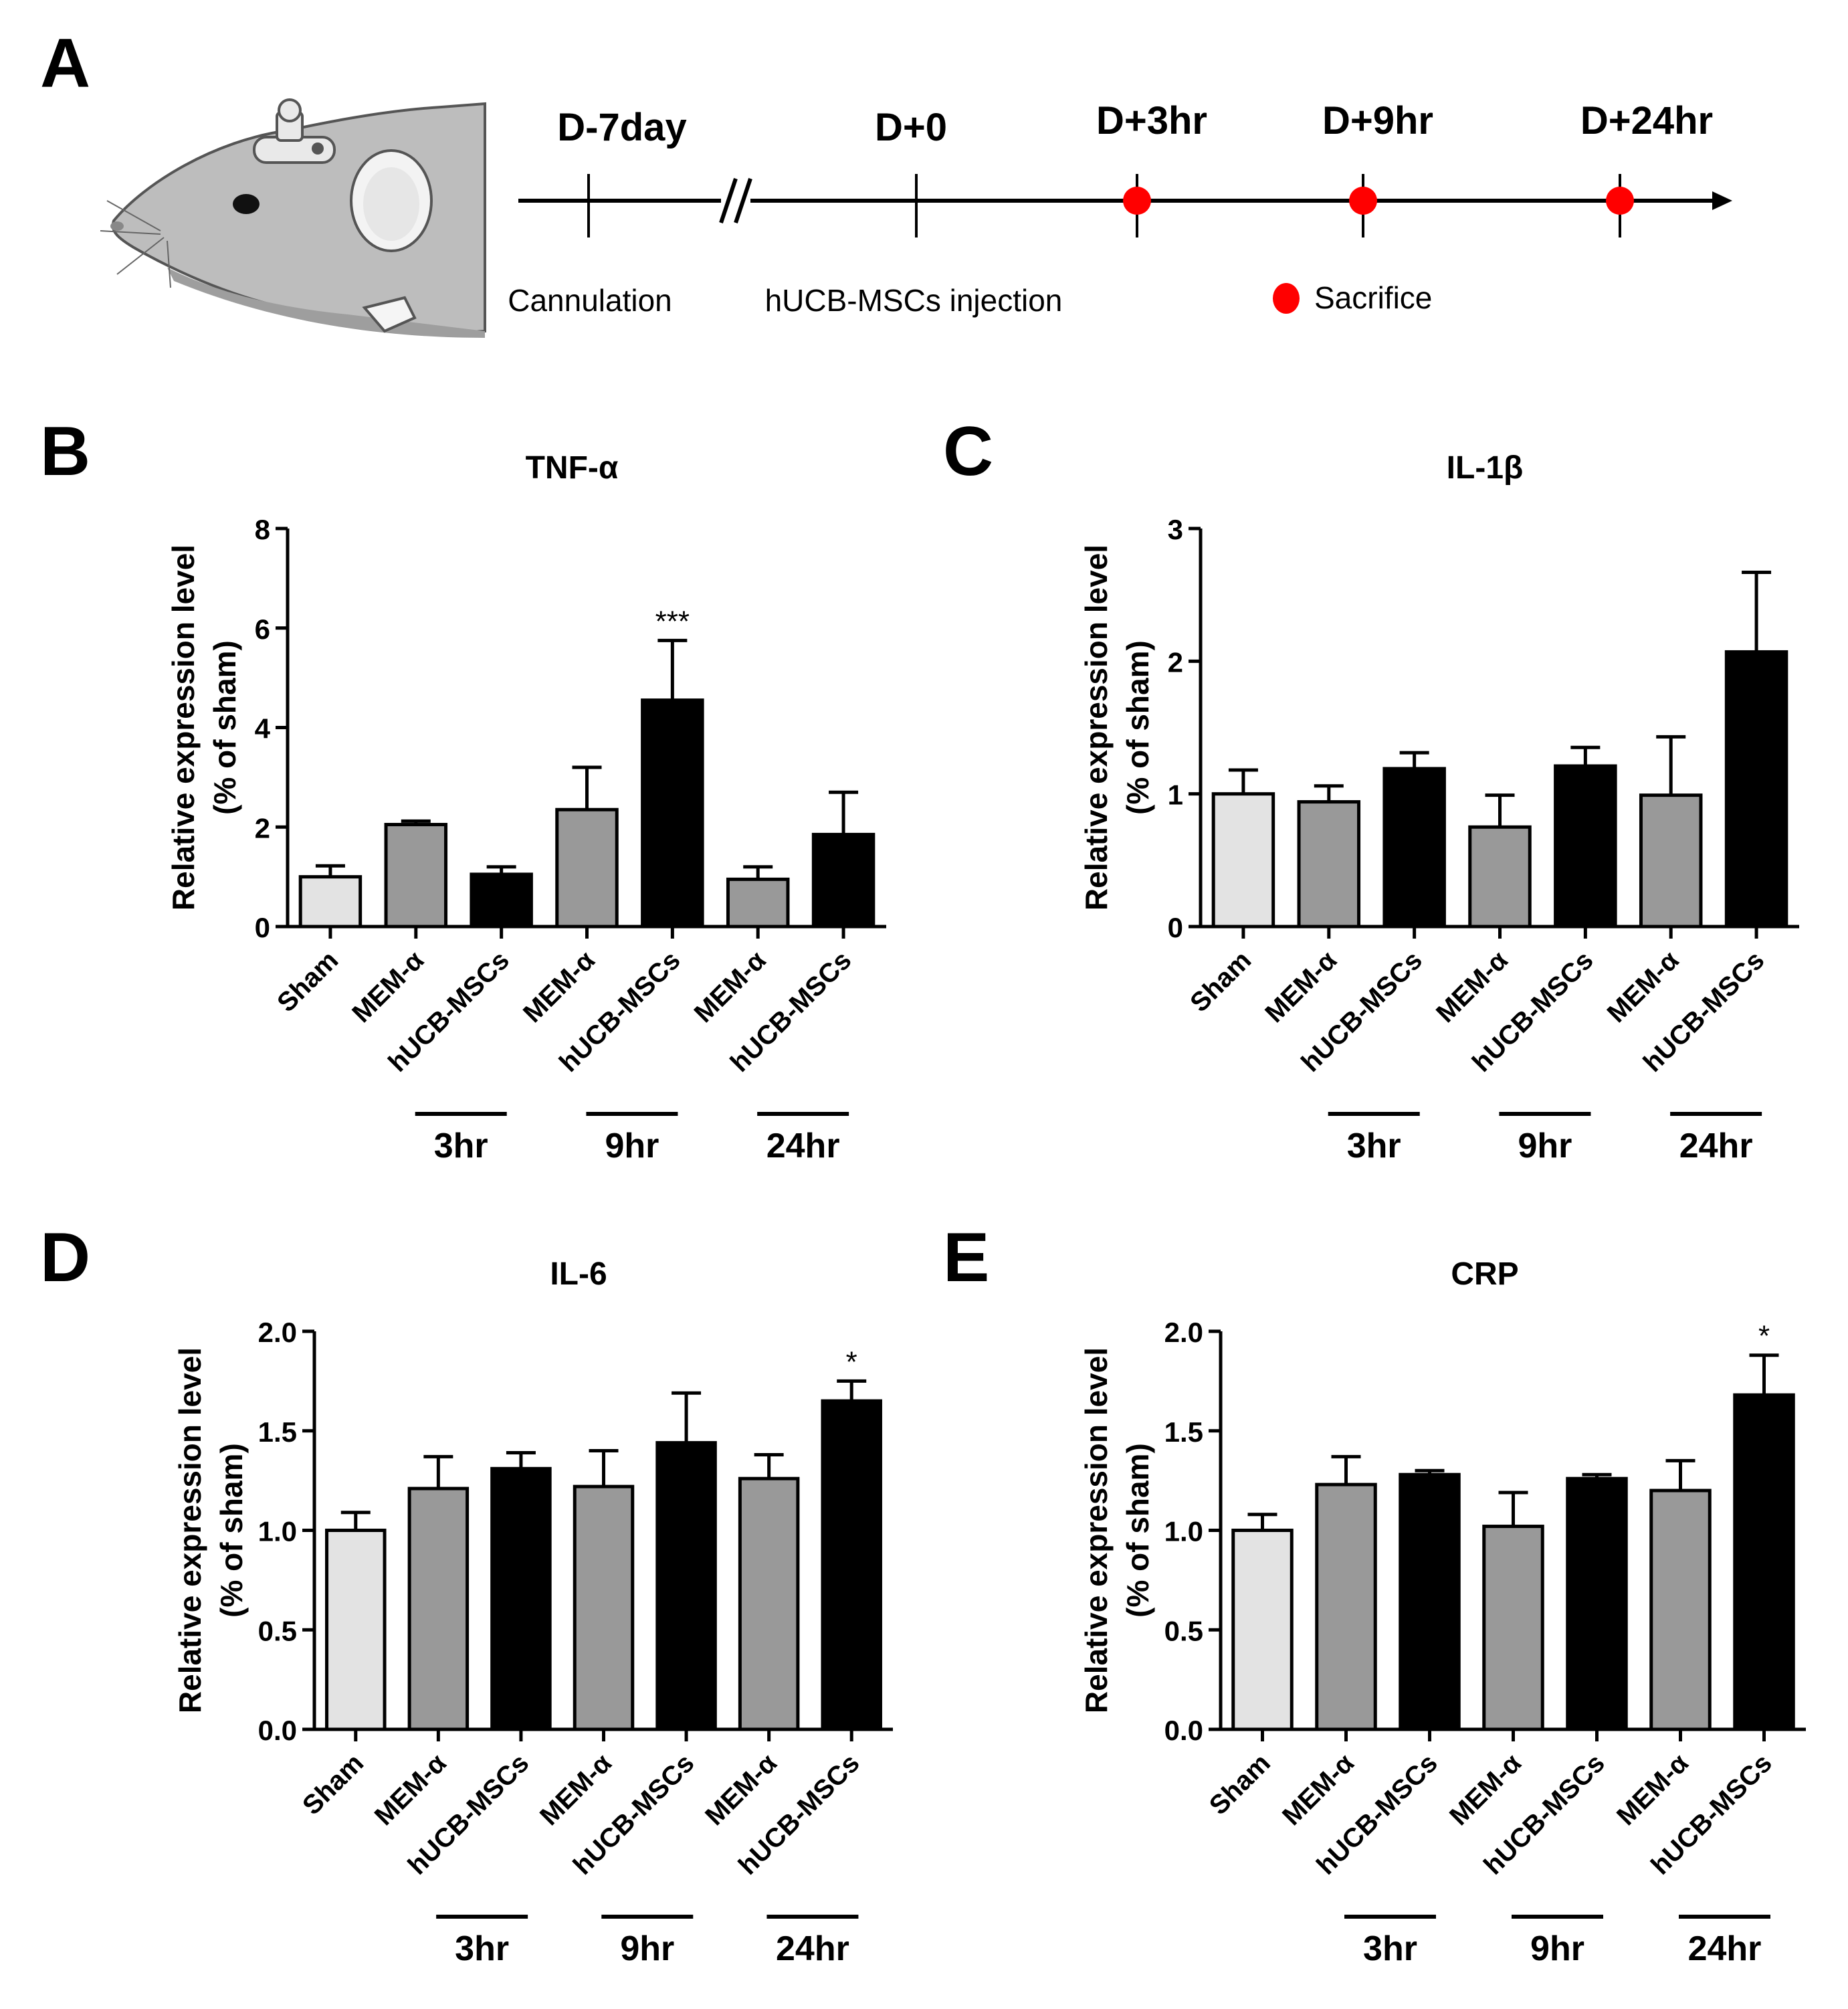 The image size is (1848, 2009). Describe the element at coordinates (911, 127) in the screenshot. I see `timepoint-label: D+0` at that location.